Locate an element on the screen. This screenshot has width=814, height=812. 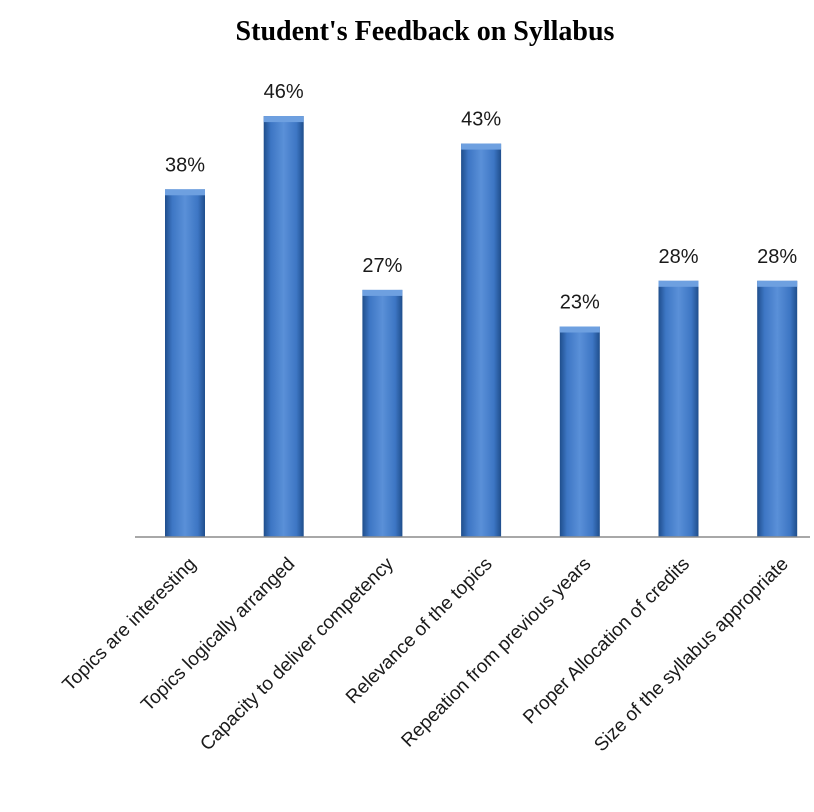
value-label-6: 28% is located at coordinates (678, 257).